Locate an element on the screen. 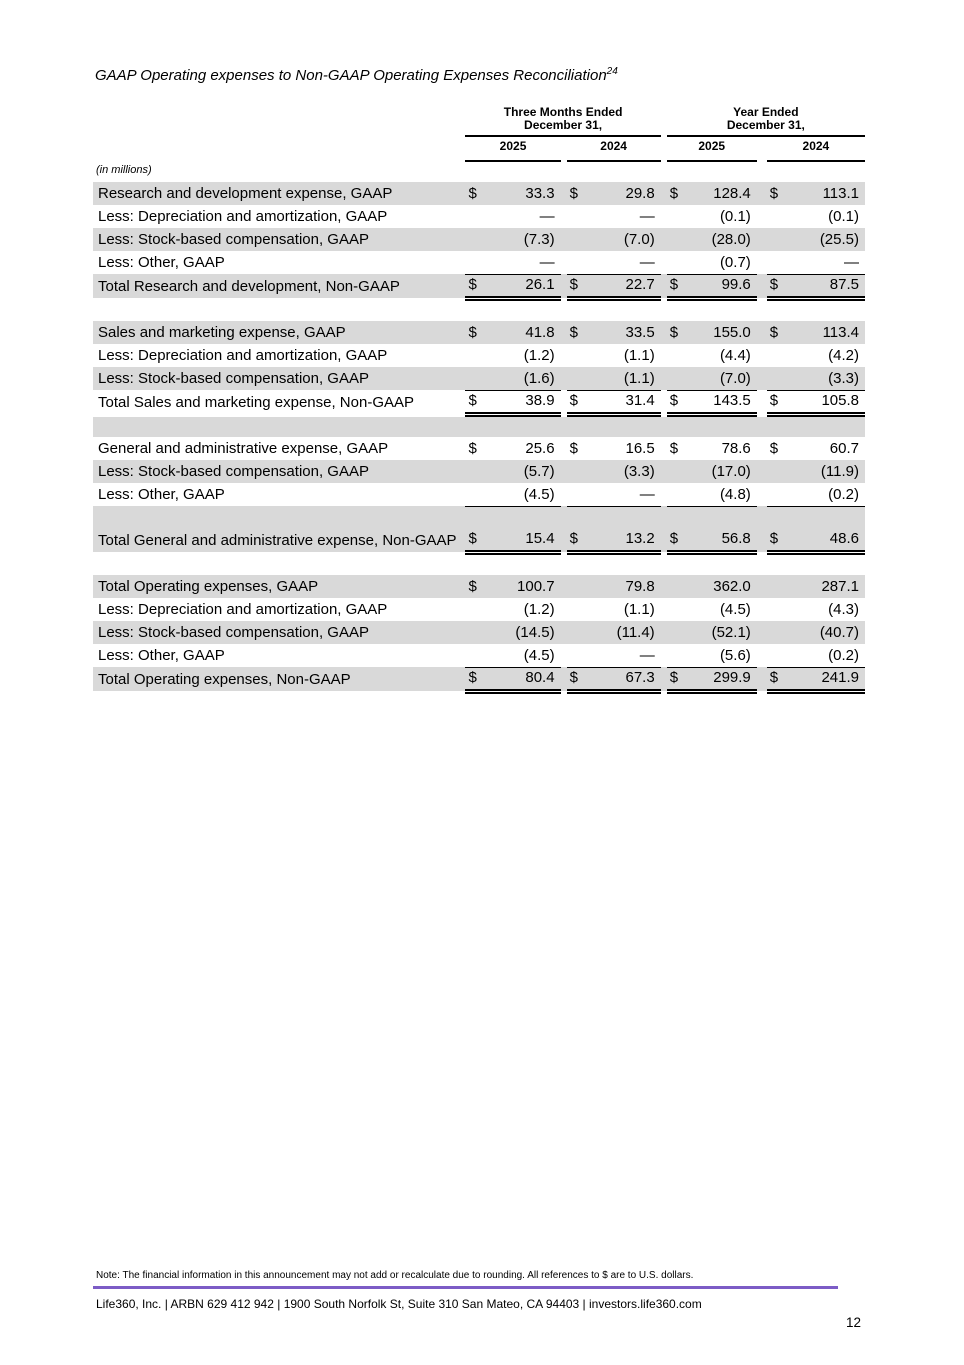  cell-value: 143.5 is located at coordinates (721, 403).